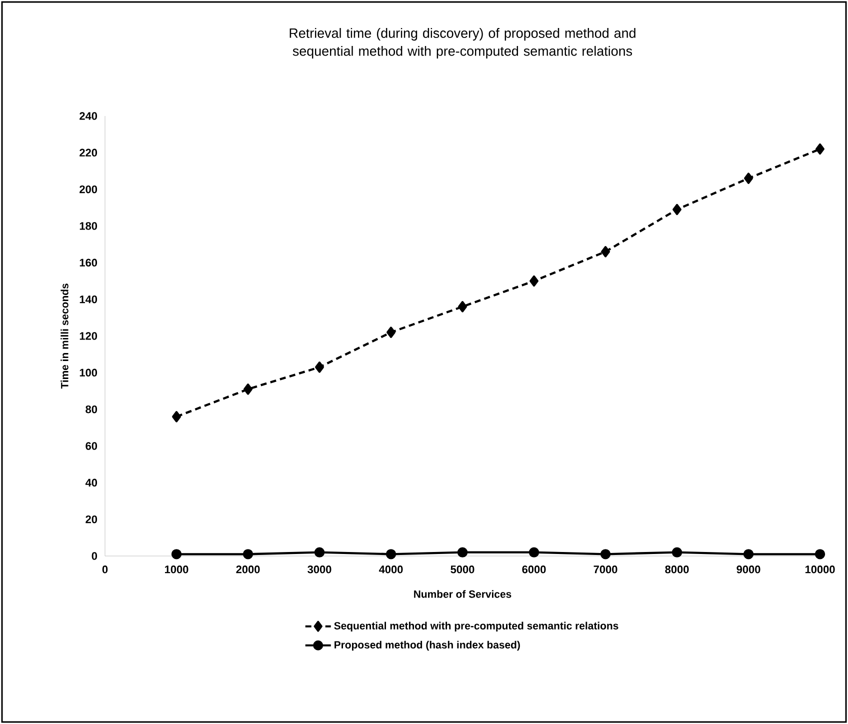  I want to click on y-tick-label: 160, so click(89, 262).